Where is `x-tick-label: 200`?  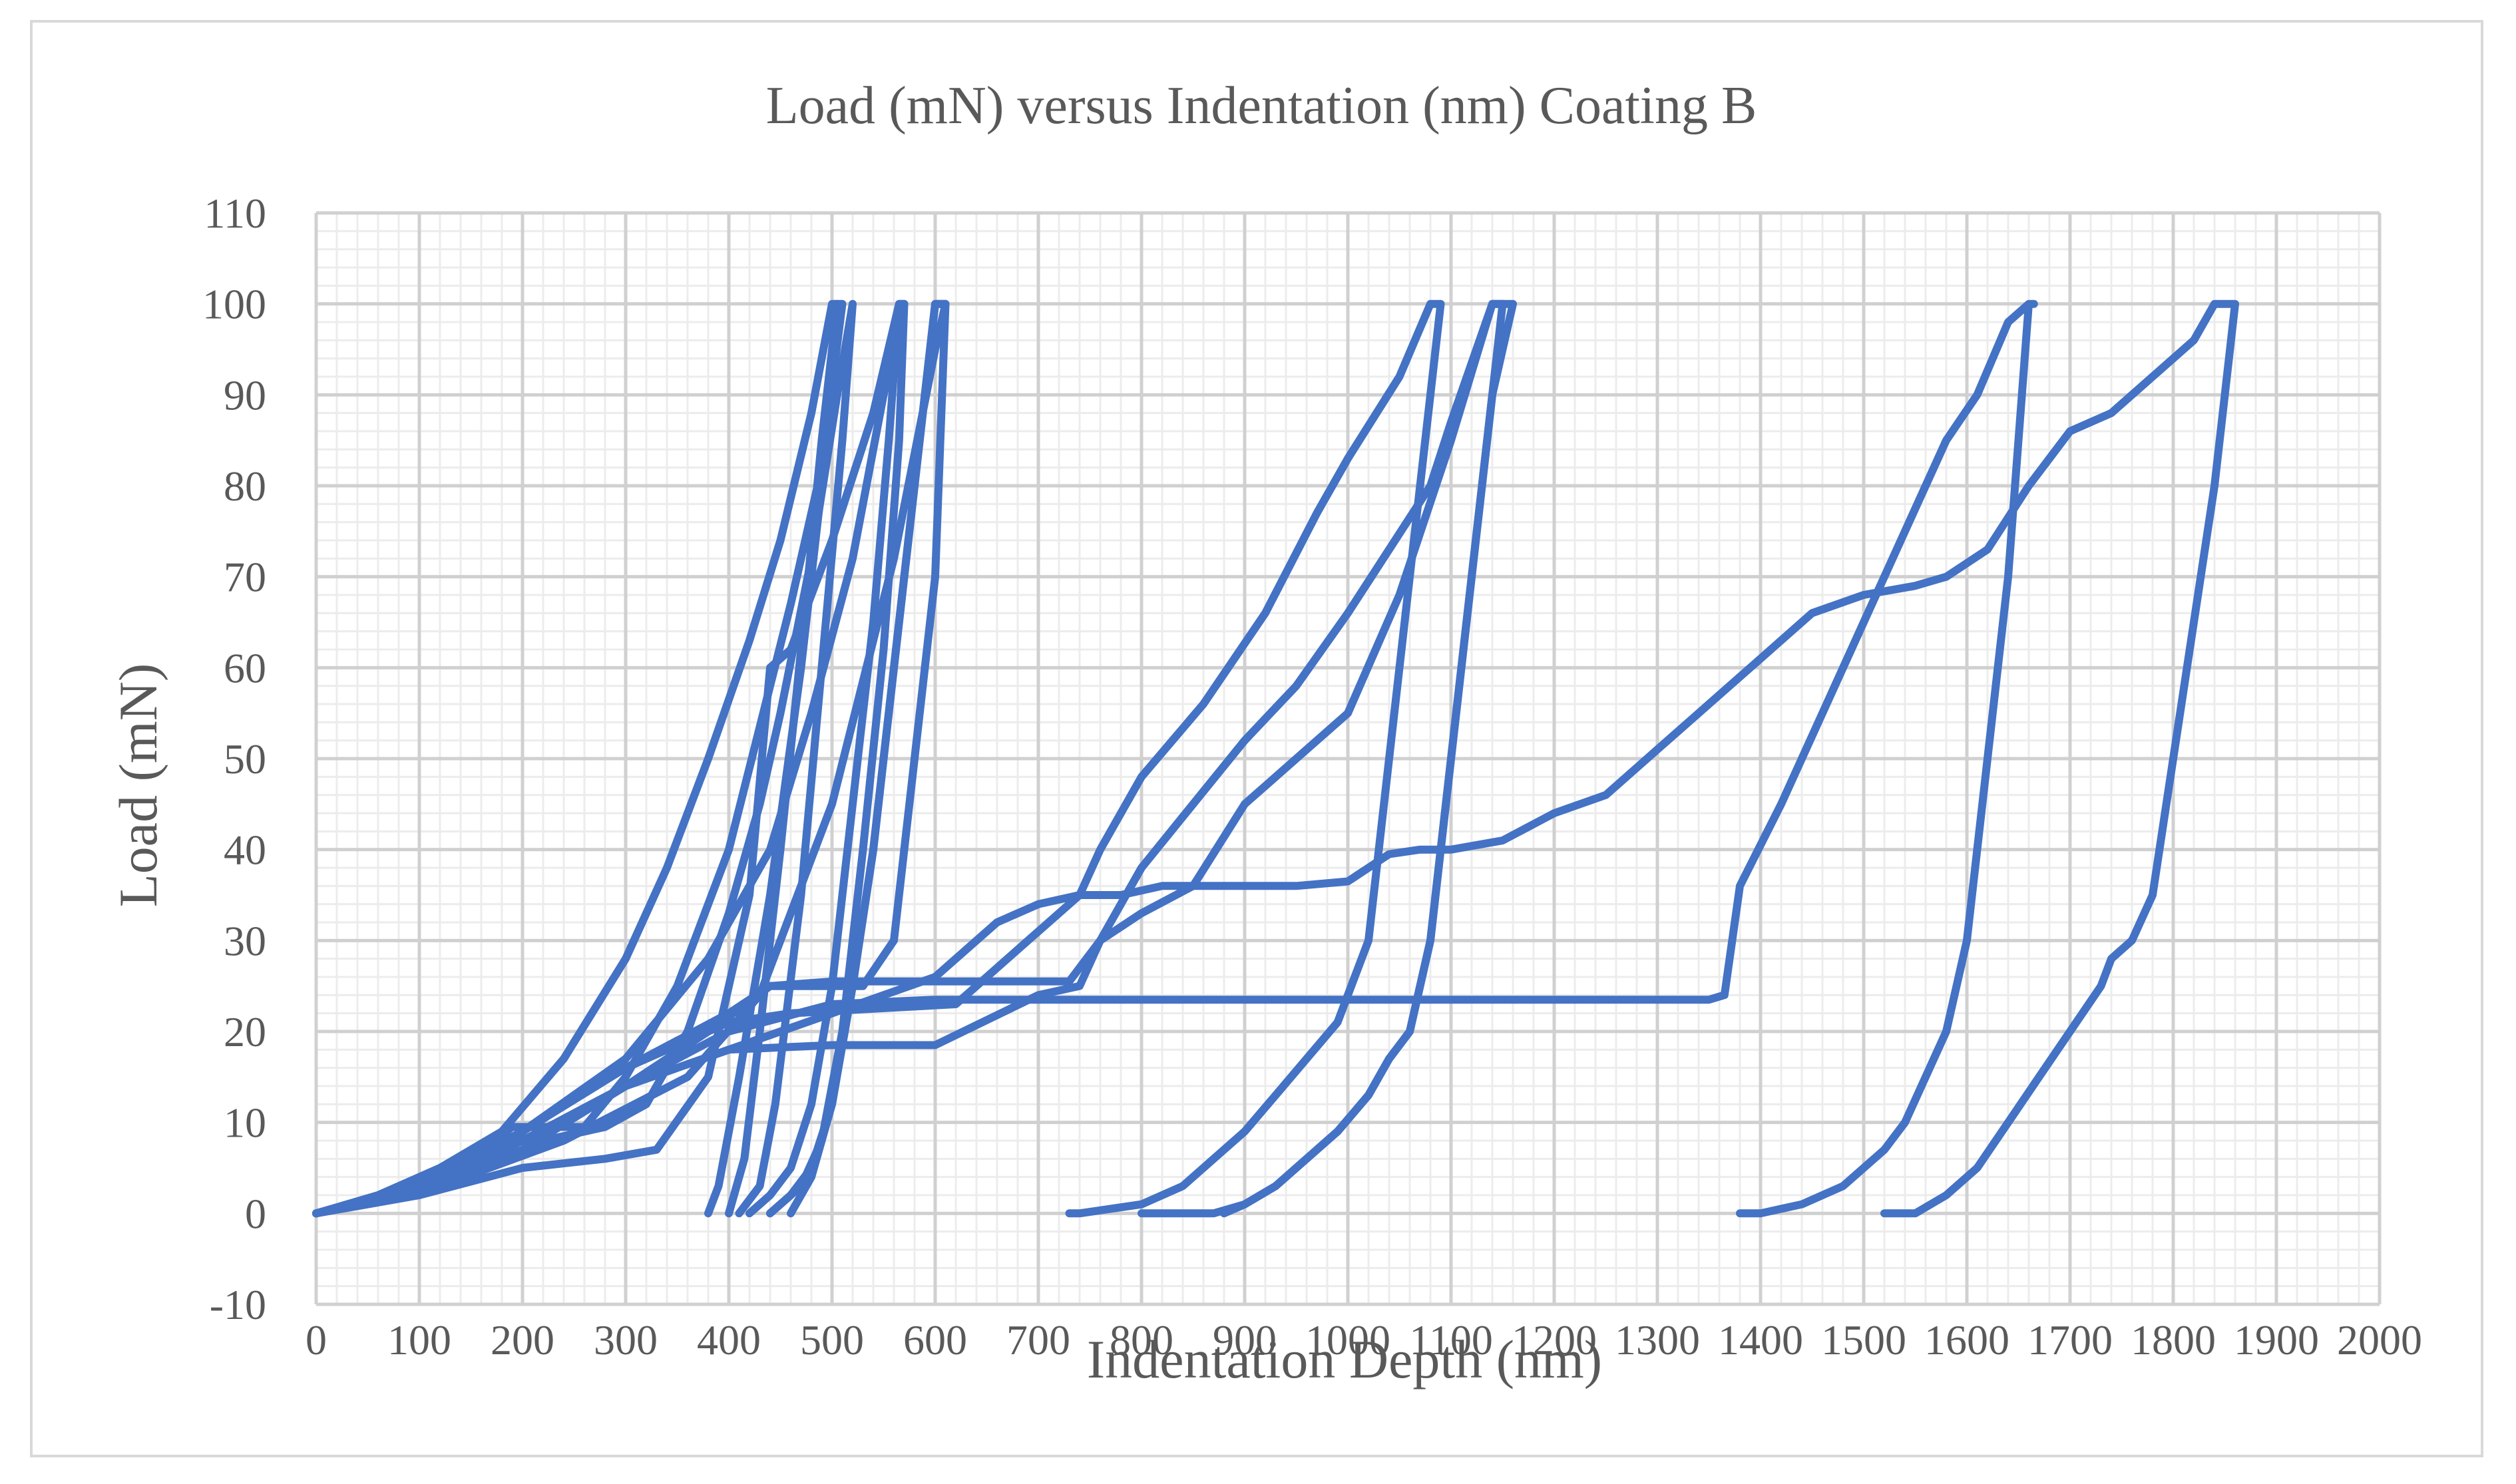
x-tick-label: 200 is located at coordinates (522, 1340).